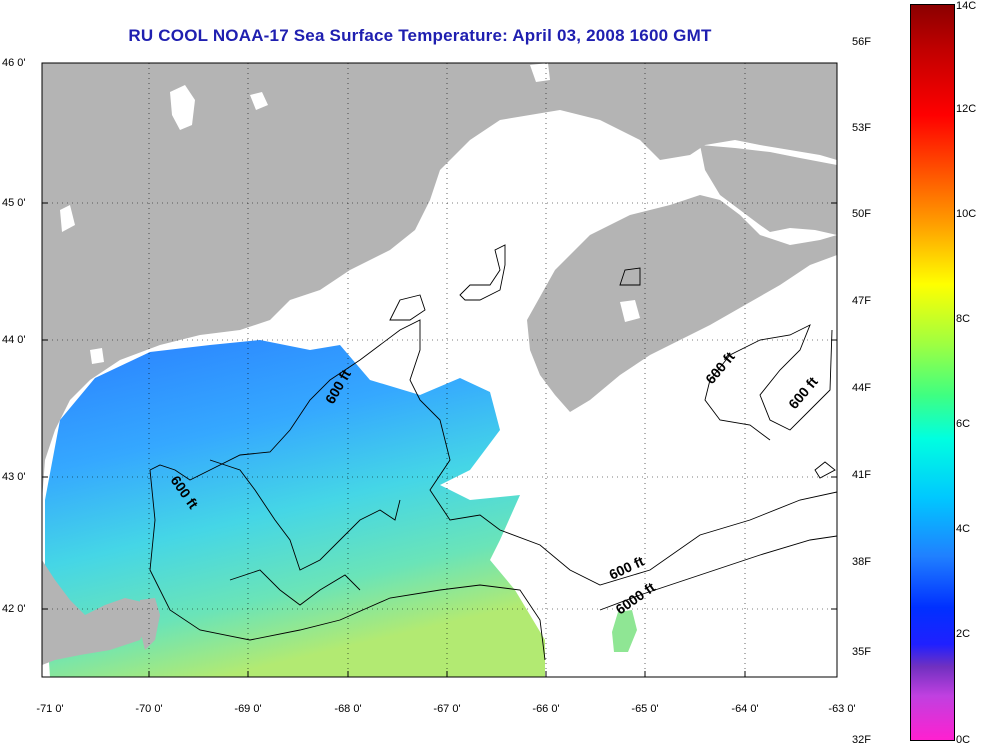  I want to click on lon-label: -66 0', so click(546, 709).